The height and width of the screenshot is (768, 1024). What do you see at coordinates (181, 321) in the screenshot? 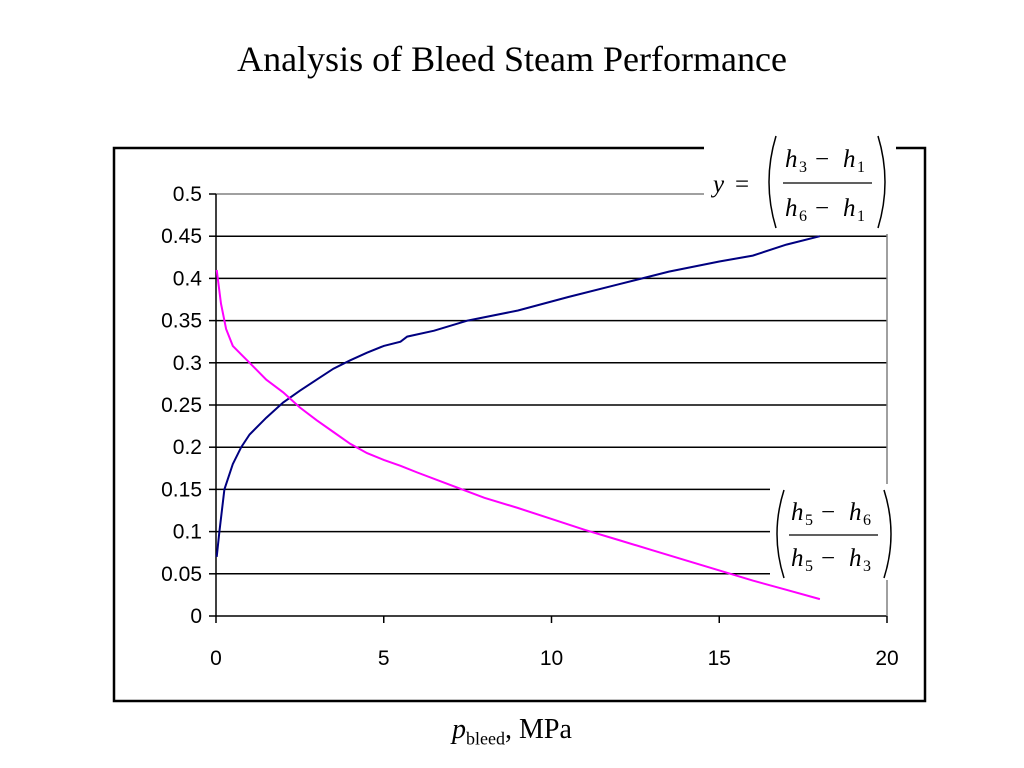
I see `y-tick-label: 0.35` at bounding box center [181, 321].